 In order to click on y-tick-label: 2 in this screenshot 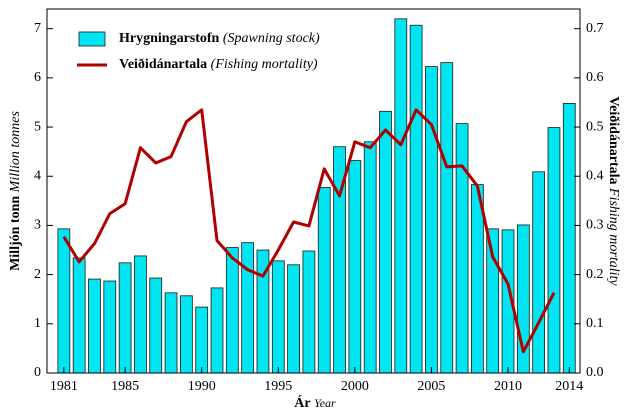, I will do `click(37, 274)`.